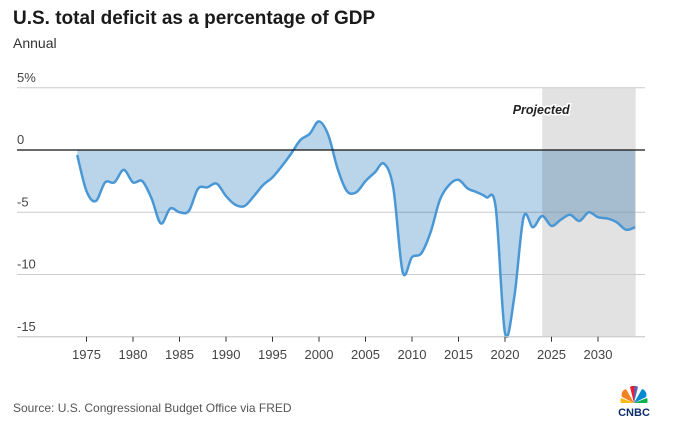  I want to click on projected-label: Projected, so click(541, 110).